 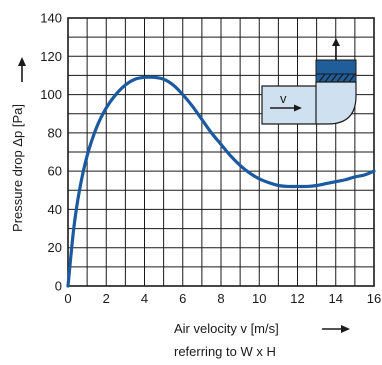 What do you see at coordinates (182, 298) in the screenshot?
I see `x-tick-label: 6` at bounding box center [182, 298].